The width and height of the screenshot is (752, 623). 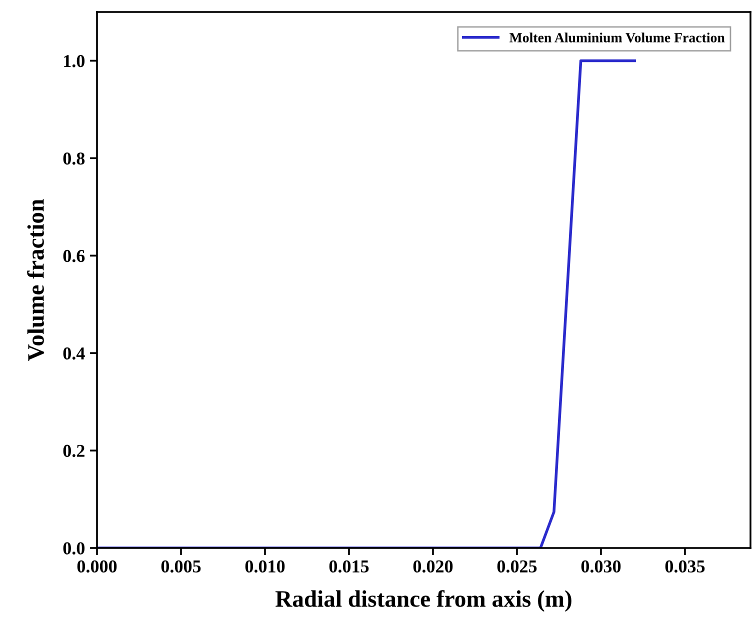 I want to click on x-tick-label: 0.005, so click(x=181, y=566).